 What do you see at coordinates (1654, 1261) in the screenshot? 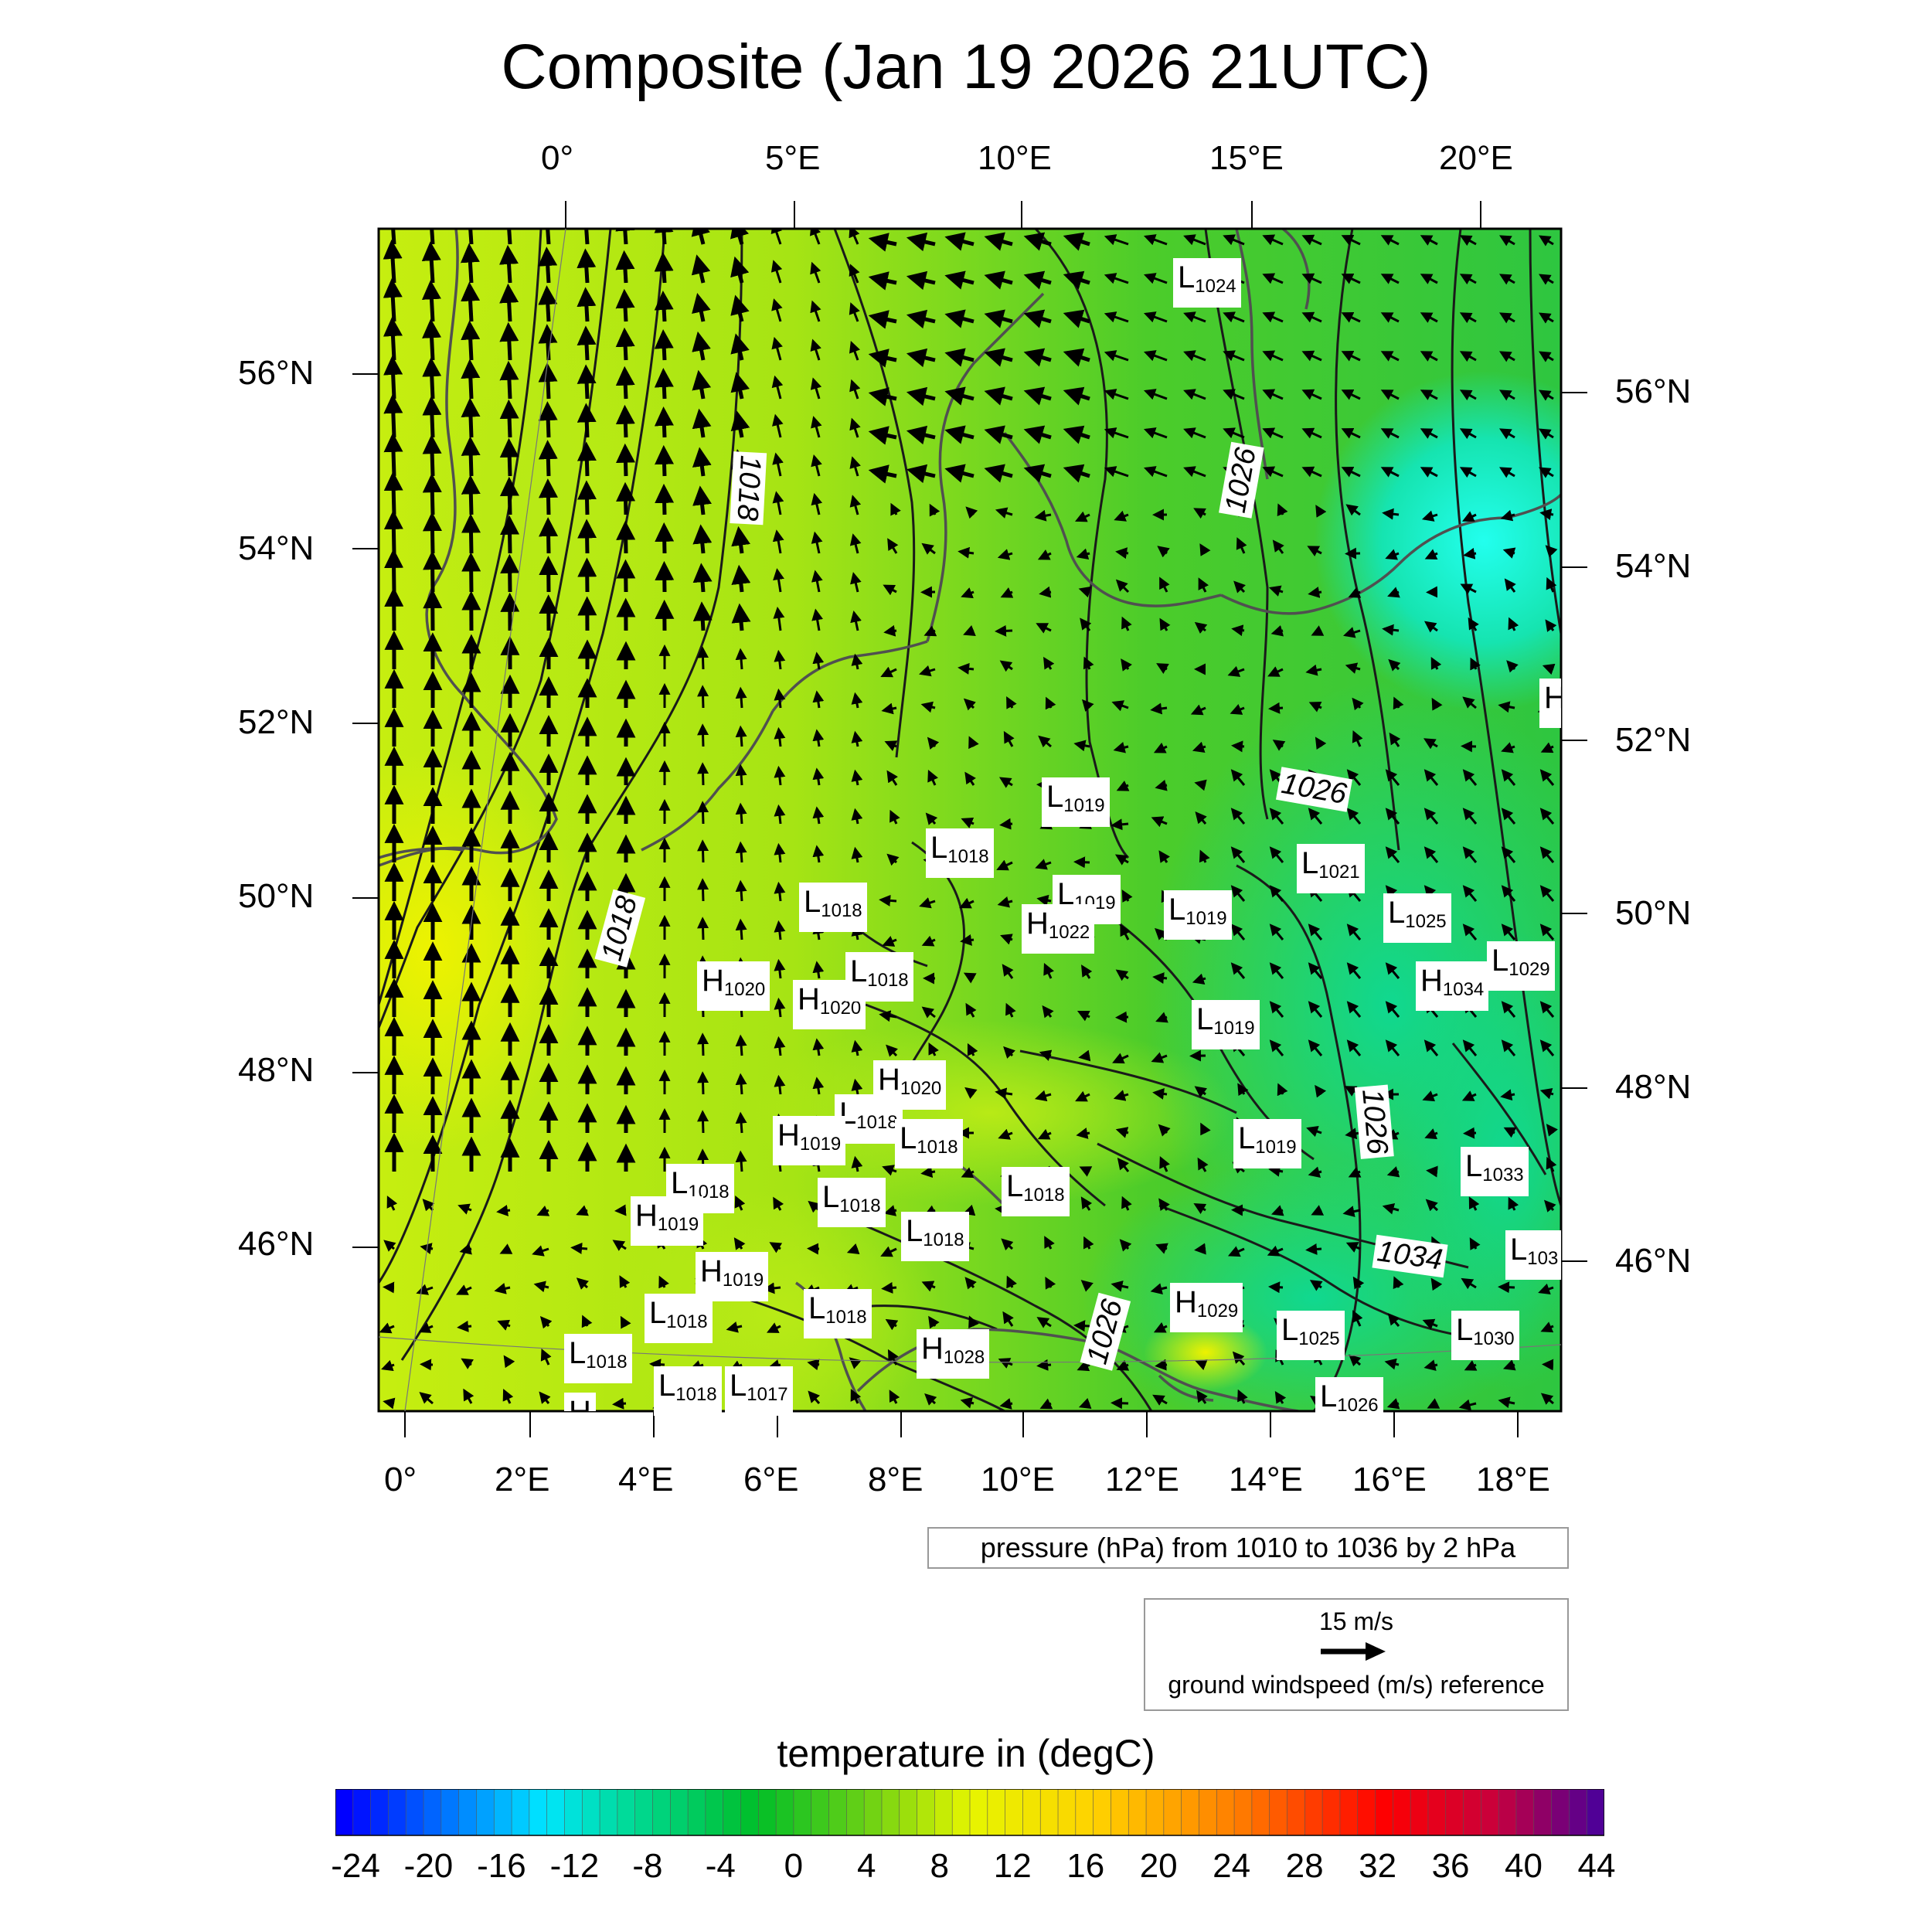
I see `right-lat-label: 46°N` at bounding box center [1654, 1261].